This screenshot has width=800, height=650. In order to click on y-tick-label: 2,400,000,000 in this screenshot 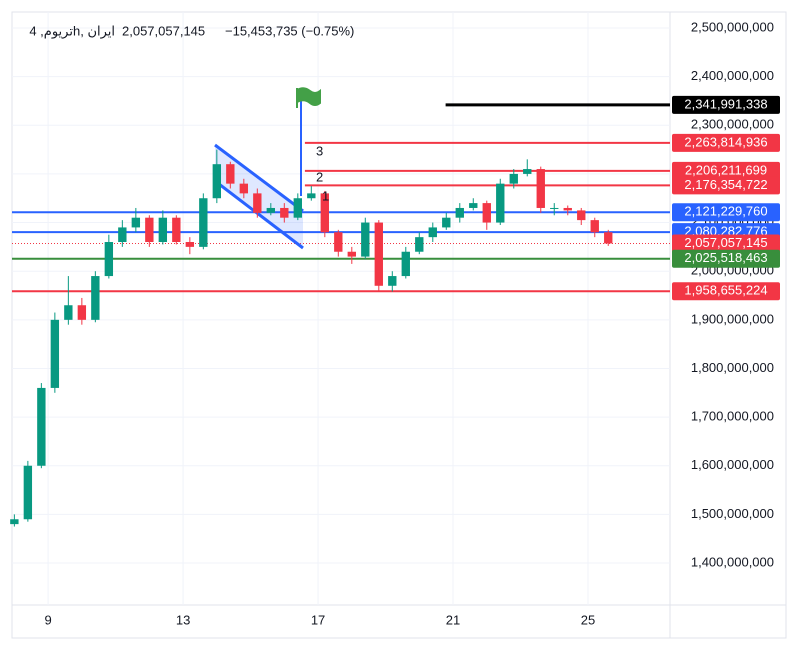, I will do `click(732, 75)`.